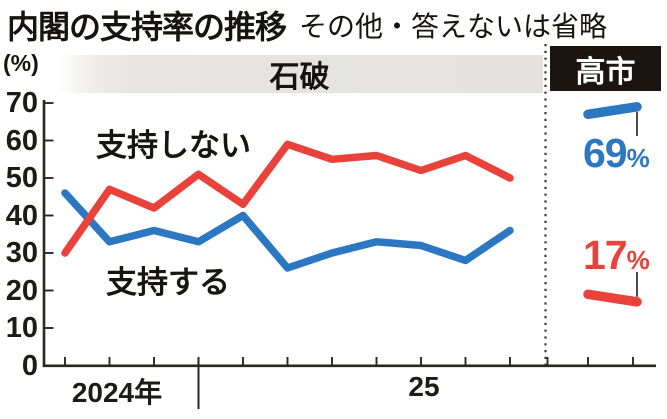 The width and height of the screenshot is (667, 419). Describe the element at coordinates (605, 255) in the screenshot. I see `takaichi-oppose-number: 17` at that location.